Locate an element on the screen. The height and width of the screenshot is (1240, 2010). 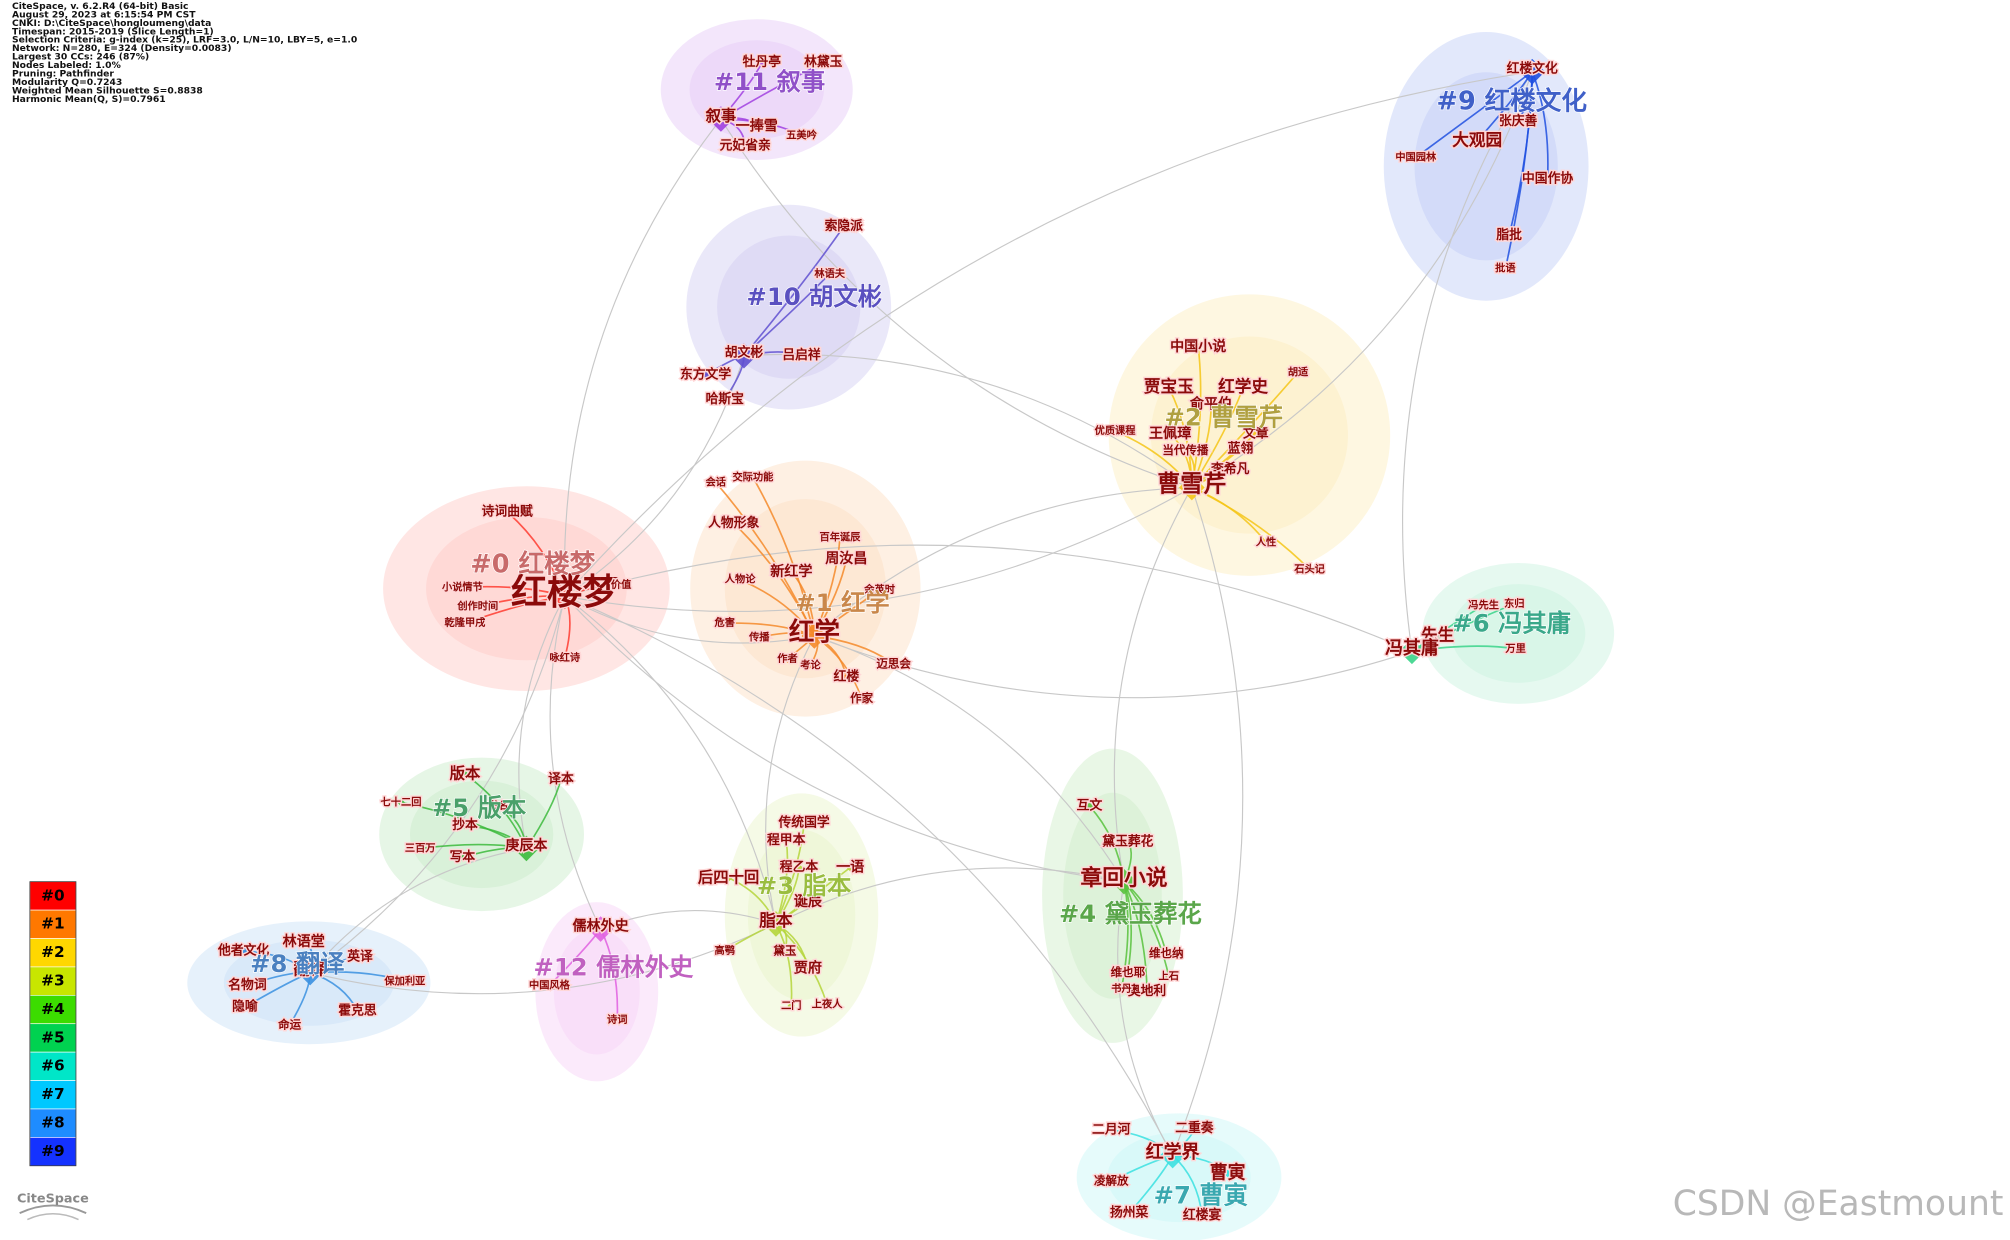
cluster-label: #12 儒林外史 is located at coordinates (614, 967).